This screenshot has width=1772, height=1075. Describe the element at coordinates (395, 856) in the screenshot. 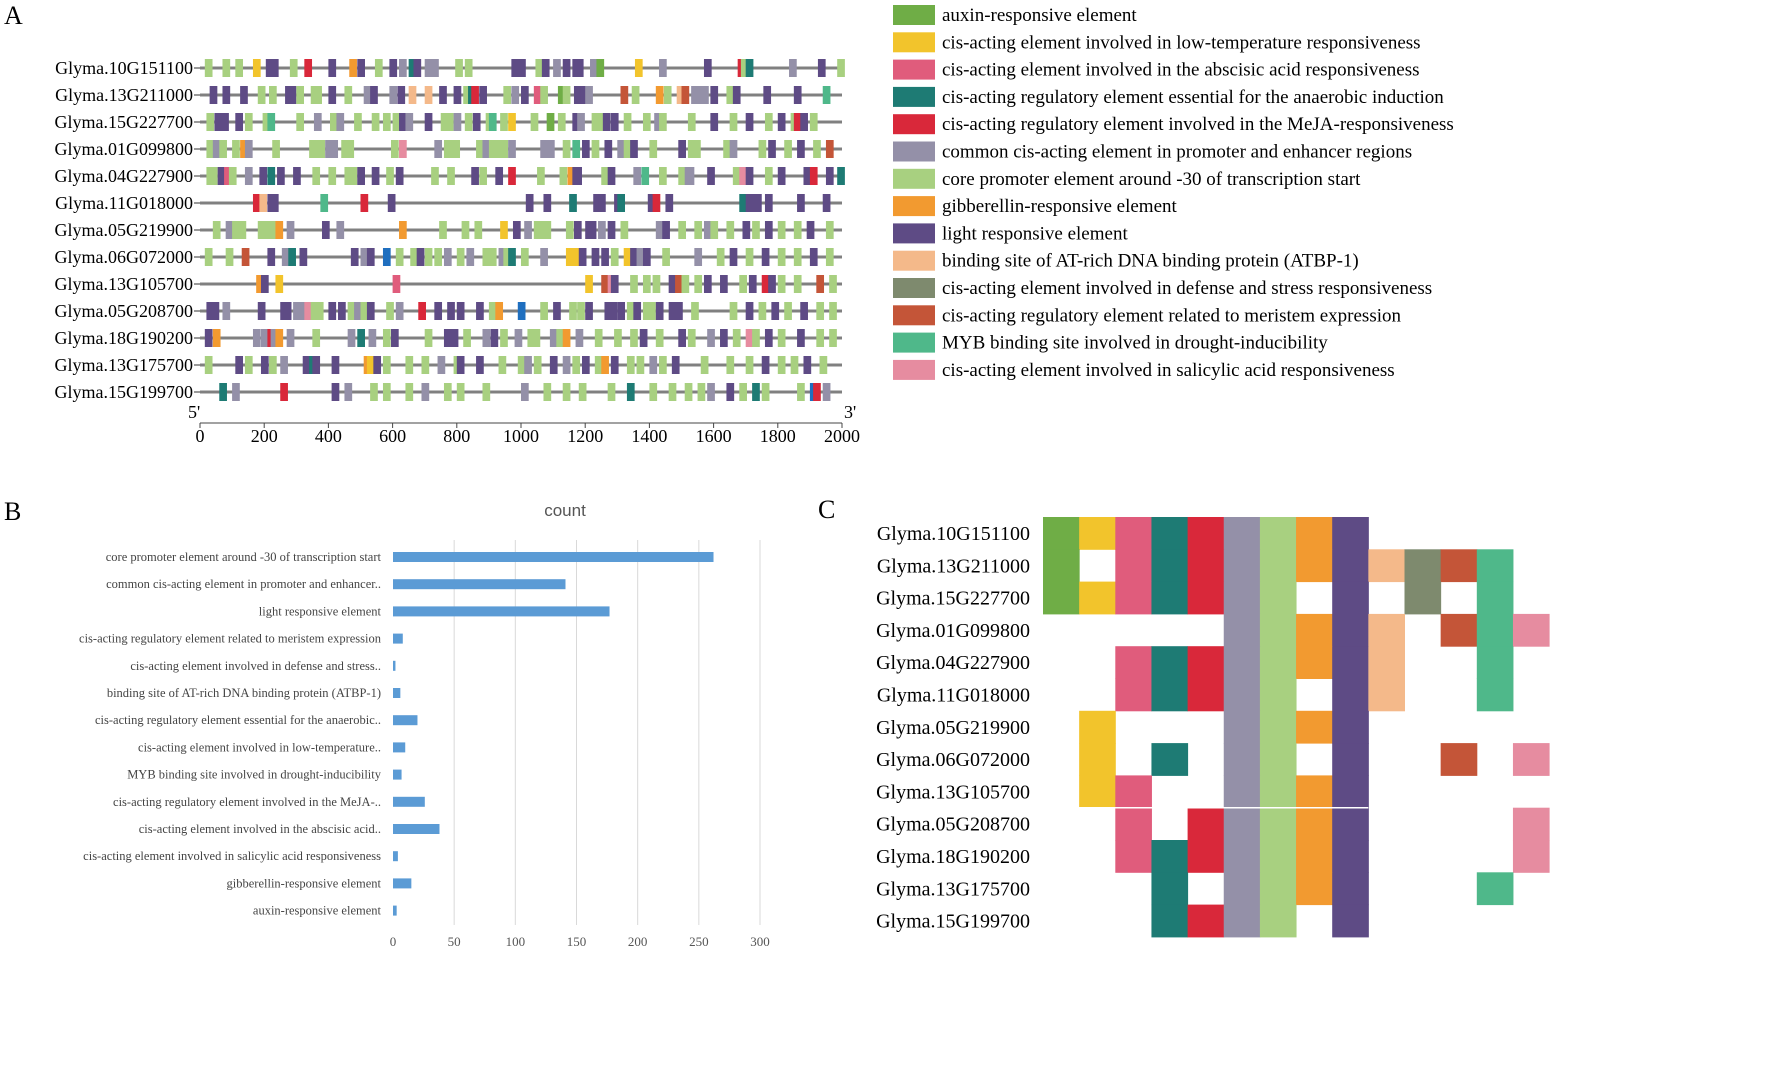

I see `bar` at that location.